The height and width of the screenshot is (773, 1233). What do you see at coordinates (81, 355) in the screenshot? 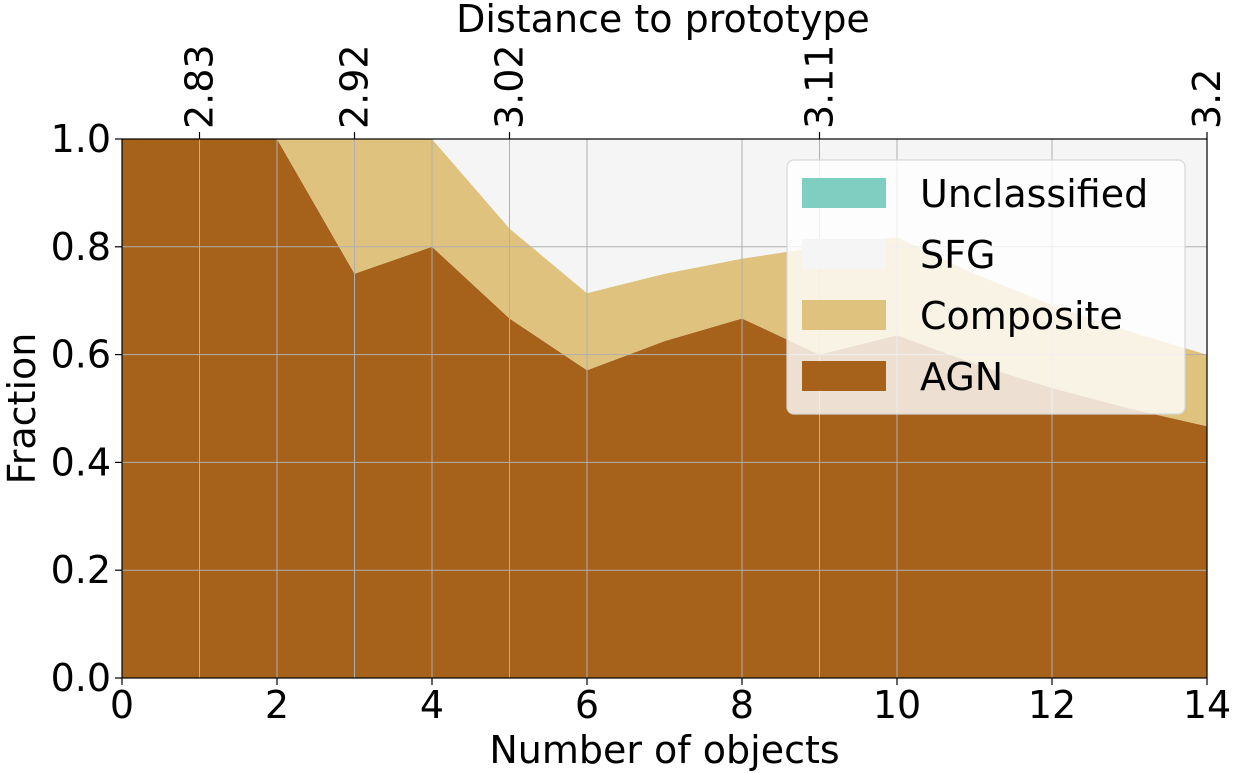
I see `y-tick-label: 0.6` at bounding box center [81, 355].